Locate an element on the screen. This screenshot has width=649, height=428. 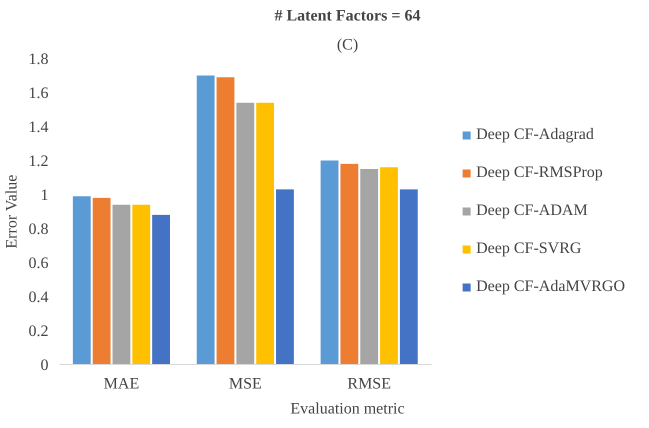
x-axis-title: Evaluation metric is located at coordinates (347, 409).